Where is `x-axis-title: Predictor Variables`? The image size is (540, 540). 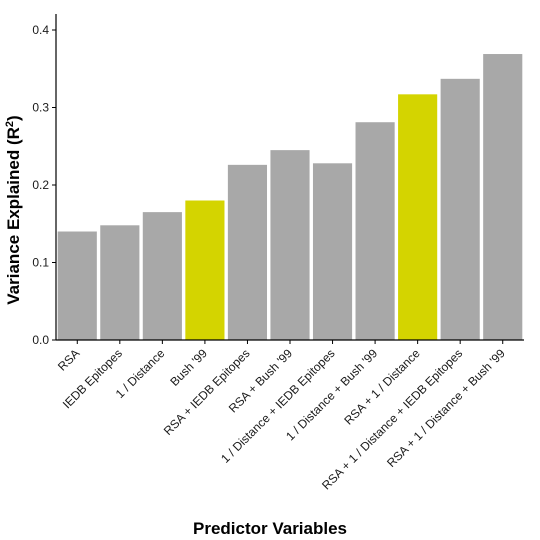
x-axis-title: Predictor Variables is located at coordinates (270, 528).